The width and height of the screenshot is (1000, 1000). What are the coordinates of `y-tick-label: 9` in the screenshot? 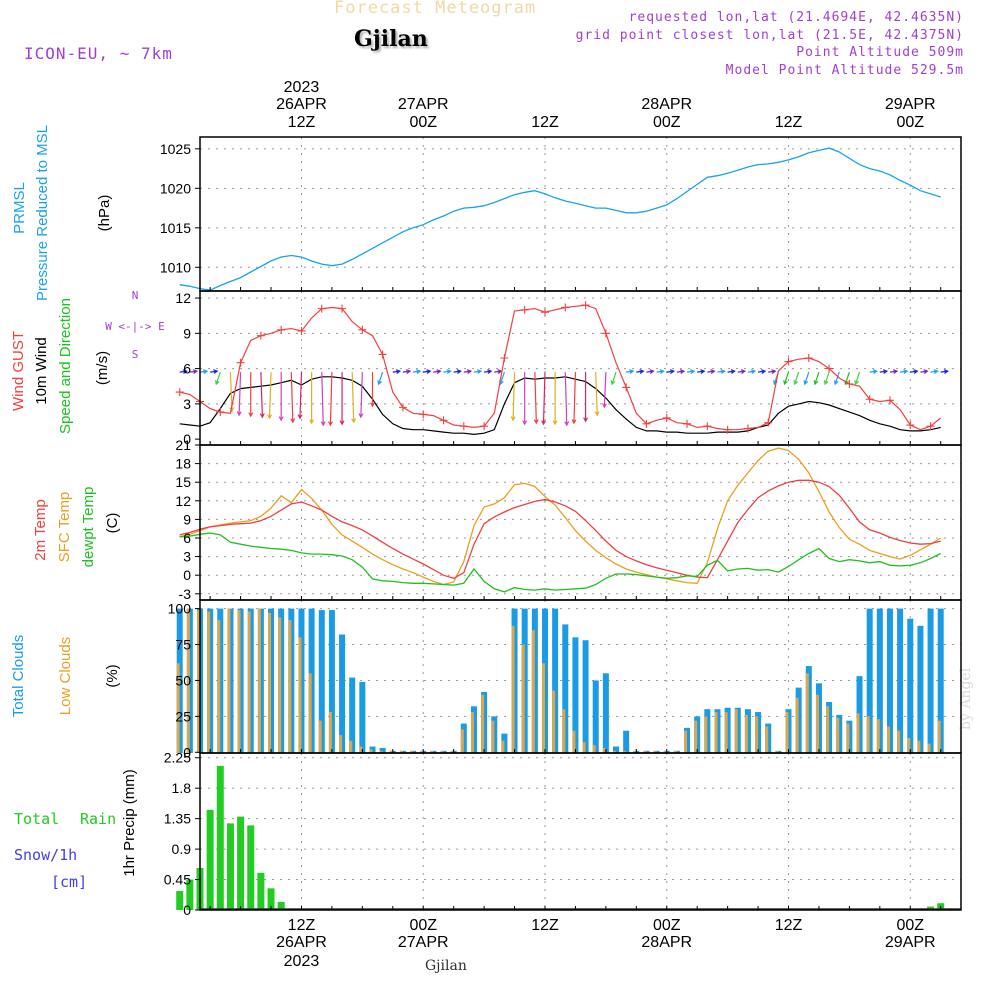 It's located at (187, 519).